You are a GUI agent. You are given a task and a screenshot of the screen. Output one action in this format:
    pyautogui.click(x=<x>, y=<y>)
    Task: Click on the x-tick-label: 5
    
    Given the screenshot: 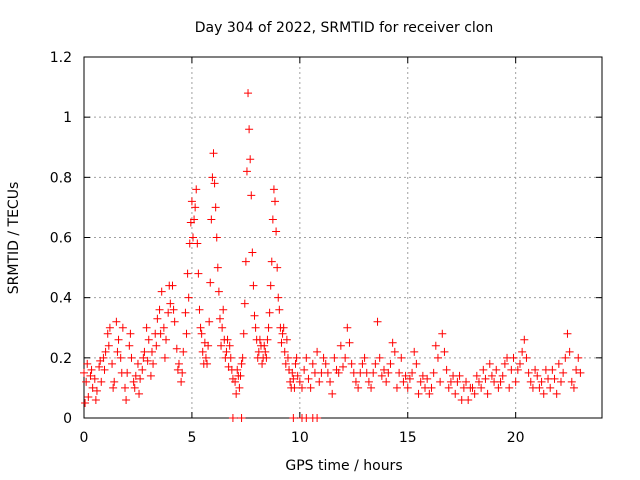 What is the action you would take?
    pyautogui.click(x=191, y=438)
    